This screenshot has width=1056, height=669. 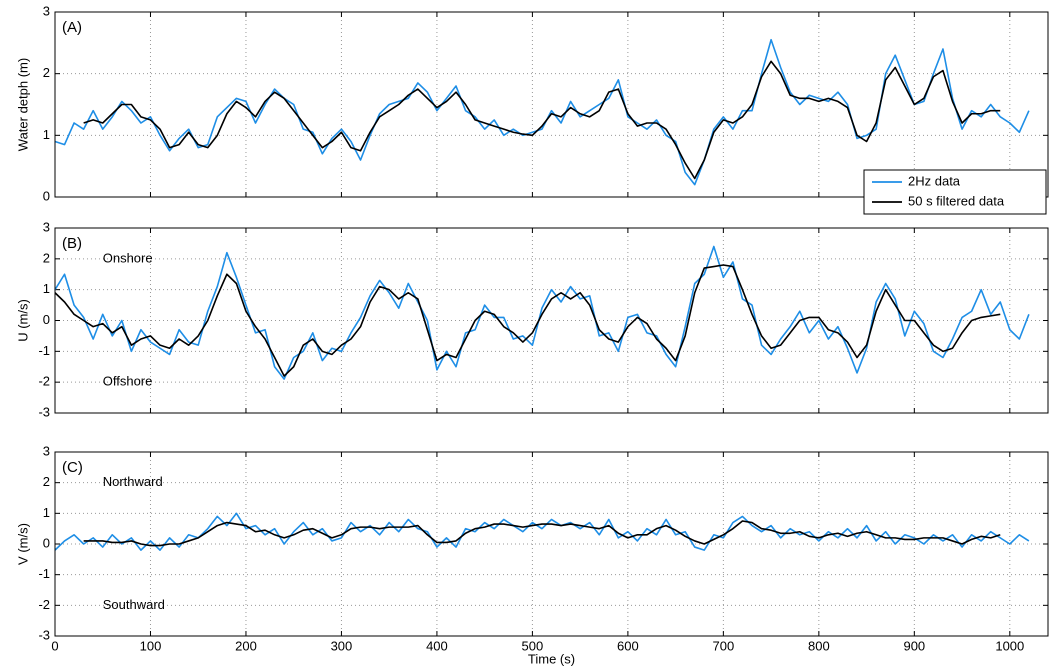 I want to click on x-tick-label: 600, so click(x=628, y=645).